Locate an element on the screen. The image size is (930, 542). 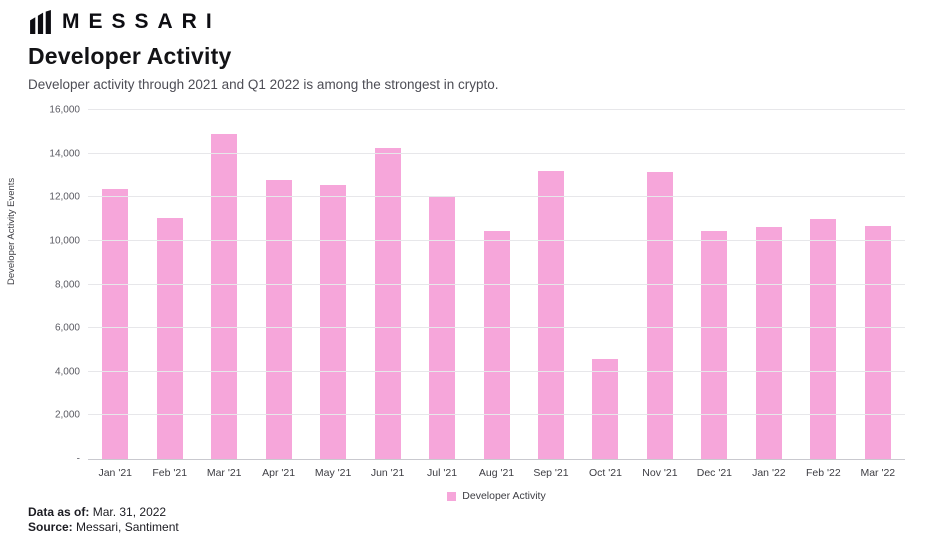
bar-jan22 is located at coordinates (768, 342).